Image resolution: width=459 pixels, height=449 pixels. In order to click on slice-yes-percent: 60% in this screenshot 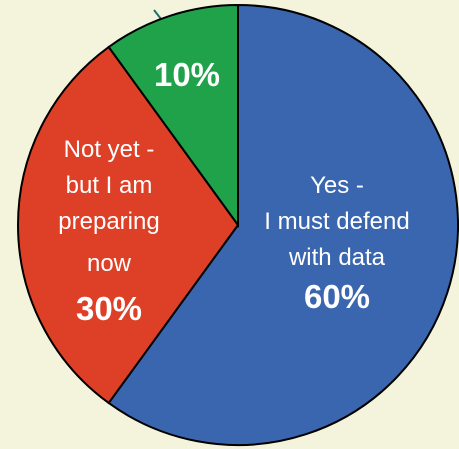, I will do `click(337, 296)`.